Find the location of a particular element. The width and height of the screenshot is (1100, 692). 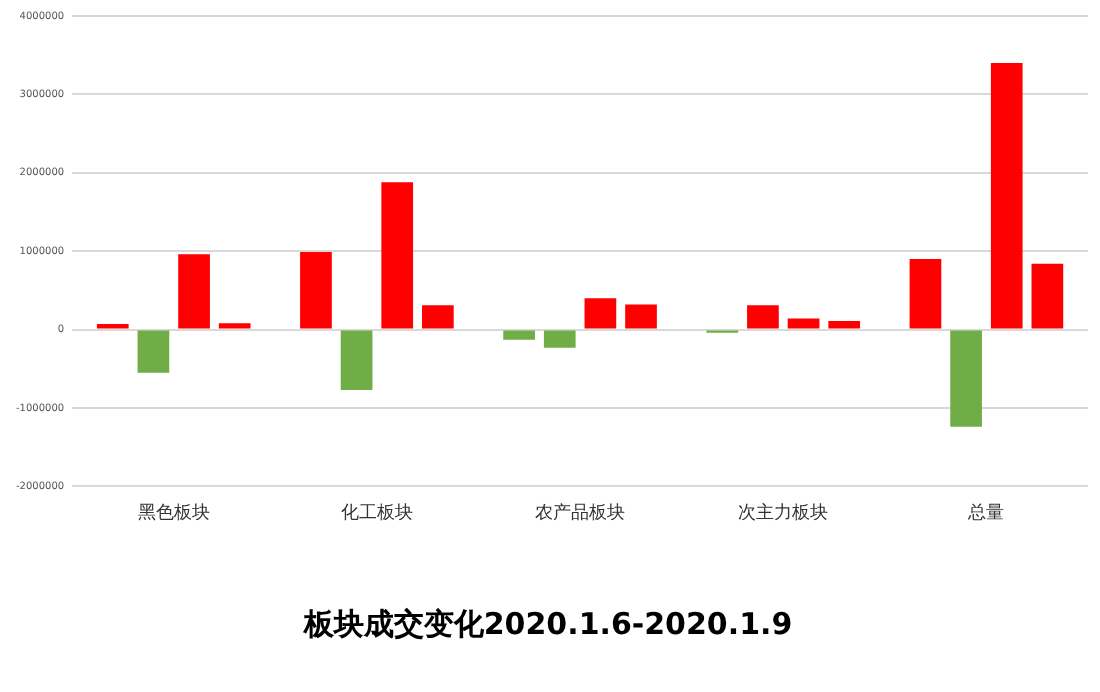

text: 板块成交变化2020.1.6-2020.1.9 is located at coordinates (547, 623).